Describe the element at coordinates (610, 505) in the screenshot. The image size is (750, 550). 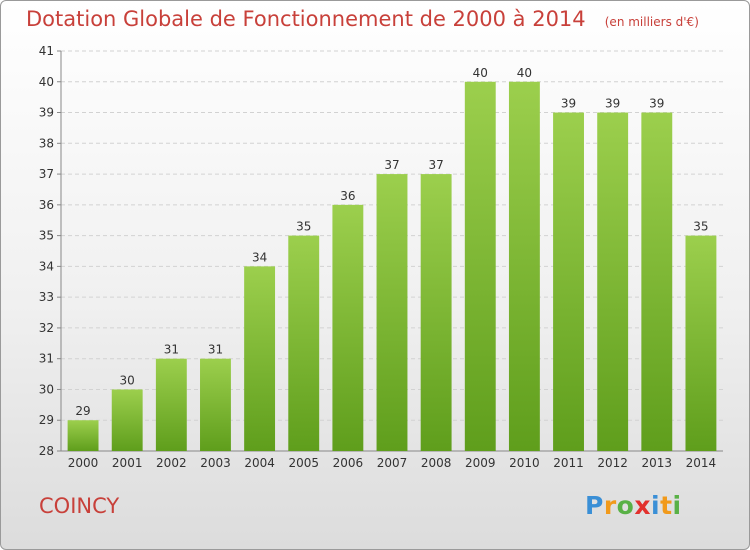
I see `logo-letter: r` at that location.